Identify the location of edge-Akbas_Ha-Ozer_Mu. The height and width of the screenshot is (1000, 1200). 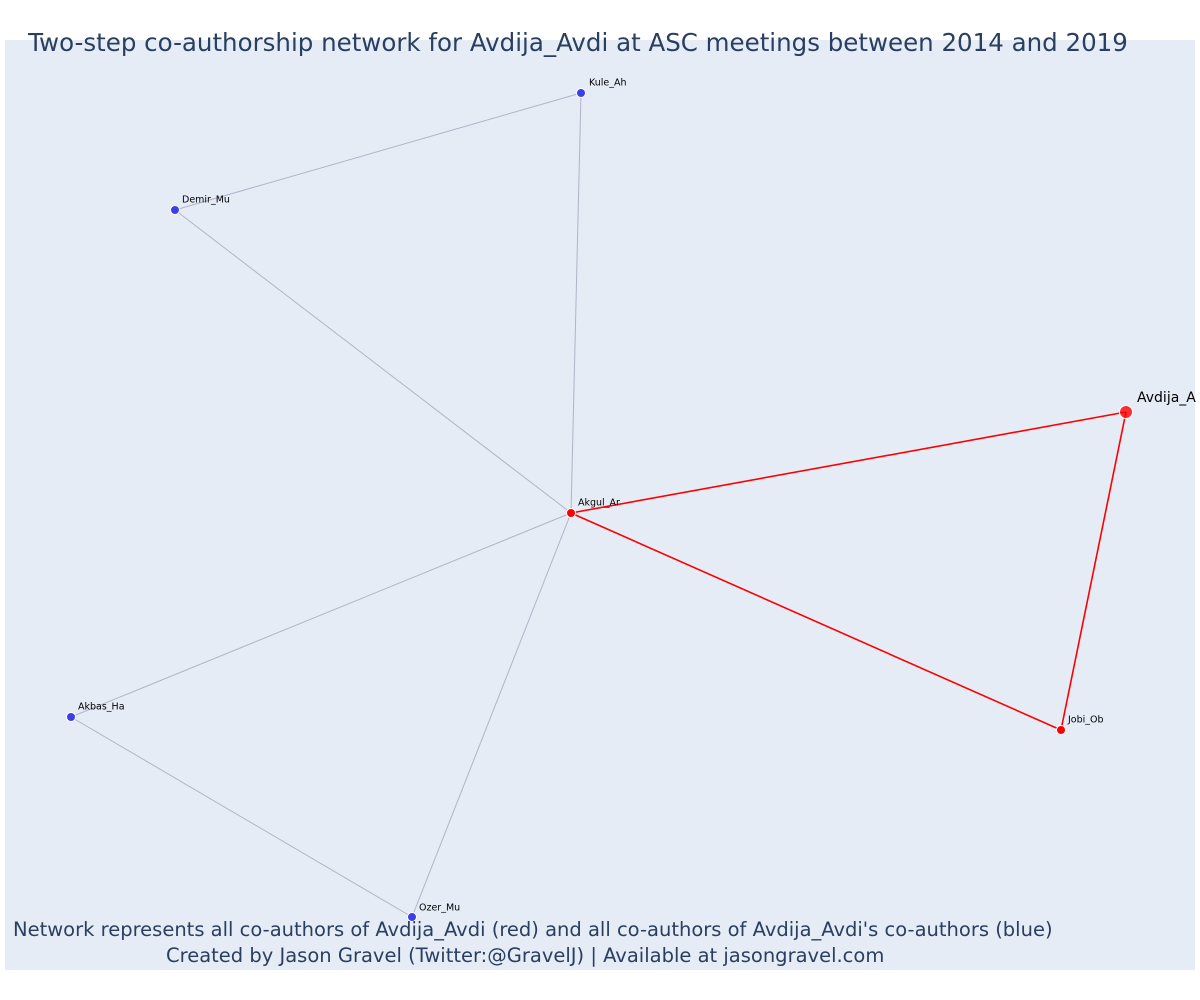
(241, 817).